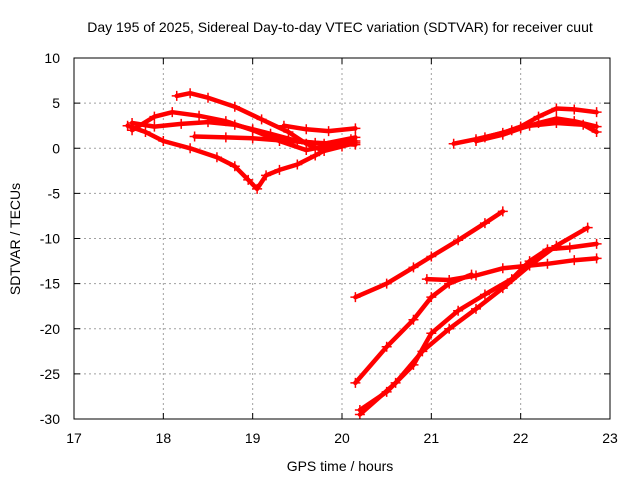 The height and width of the screenshot is (480, 640). What do you see at coordinates (50, 284) in the screenshot?
I see `y-tick-label: -15` at bounding box center [50, 284].